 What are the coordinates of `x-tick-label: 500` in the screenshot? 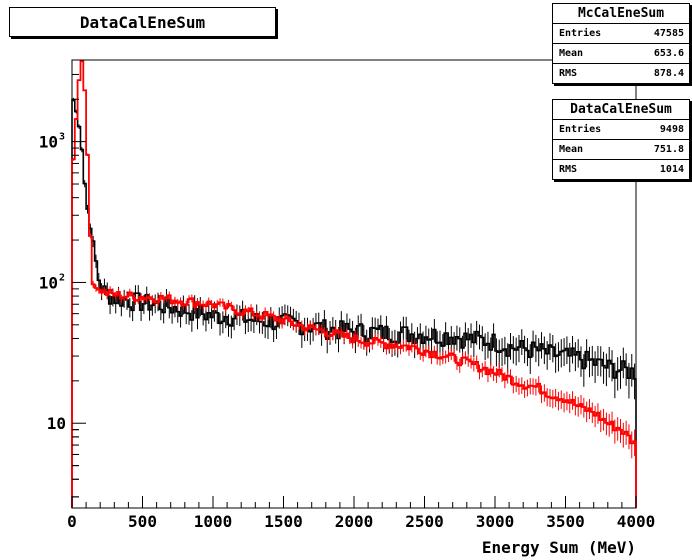 It's located at (142, 521).